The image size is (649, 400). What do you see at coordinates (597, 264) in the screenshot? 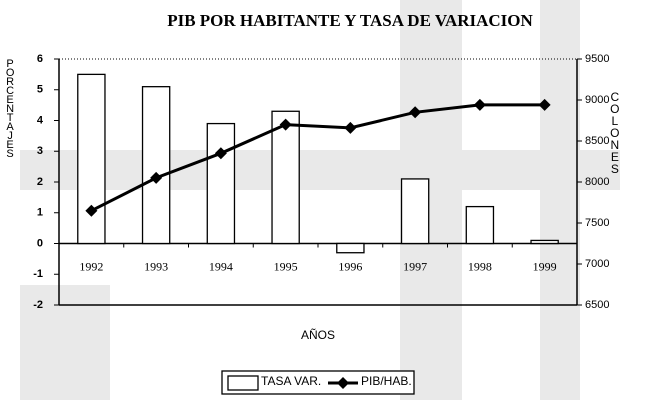
I see `y2-tick-label: 7000` at bounding box center [597, 264].